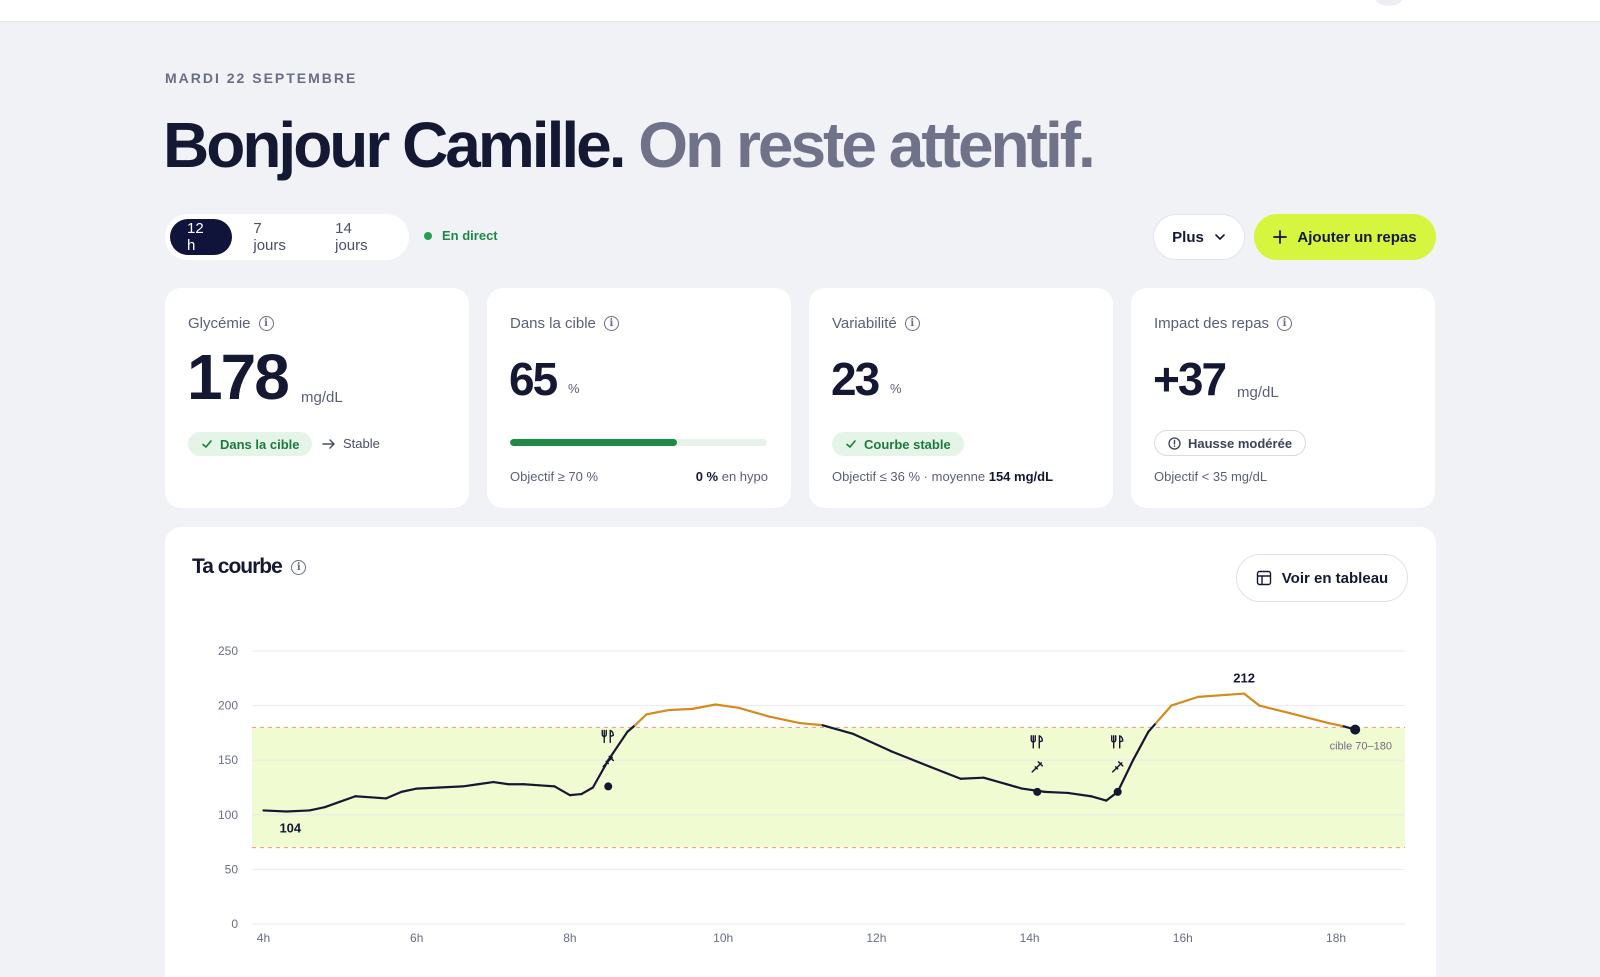 The width and height of the screenshot is (1600, 977). What do you see at coordinates (1355, 729) in the screenshot?
I see `current-value-point` at bounding box center [1355, 729].